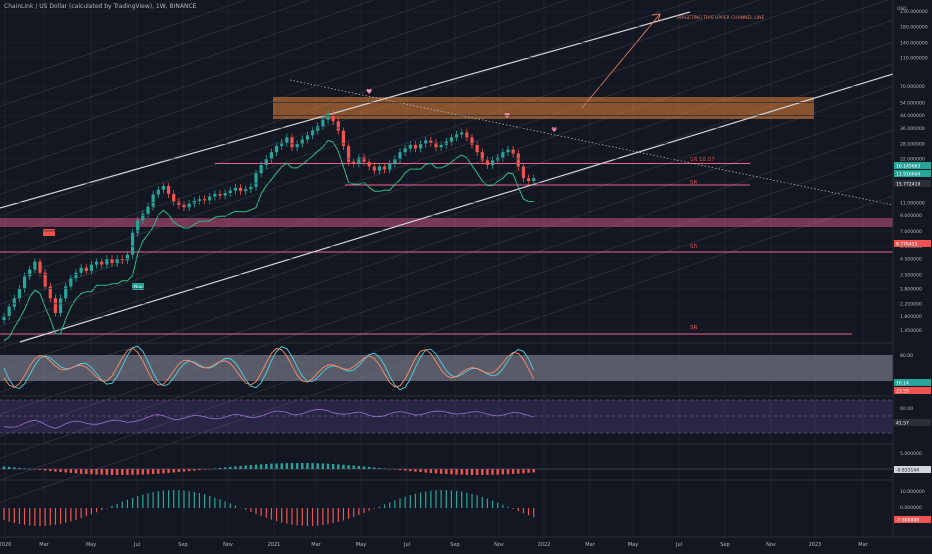 This screenshot has width=932, height=554. I want to click on target-arrow, so click(621, 61).